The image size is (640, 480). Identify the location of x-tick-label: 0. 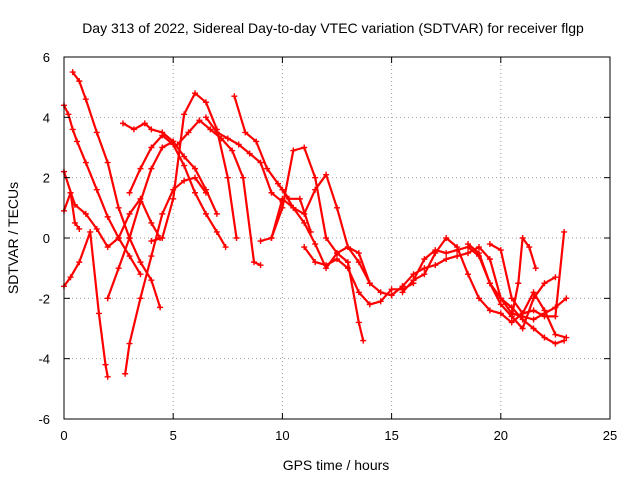
(63, 435).